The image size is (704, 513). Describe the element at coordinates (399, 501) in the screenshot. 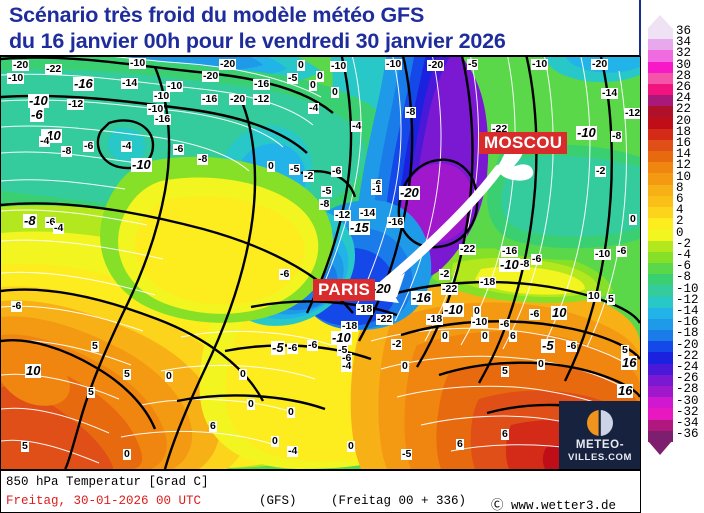

I see `run-label: (Freitag 00 + 336)` at that location.